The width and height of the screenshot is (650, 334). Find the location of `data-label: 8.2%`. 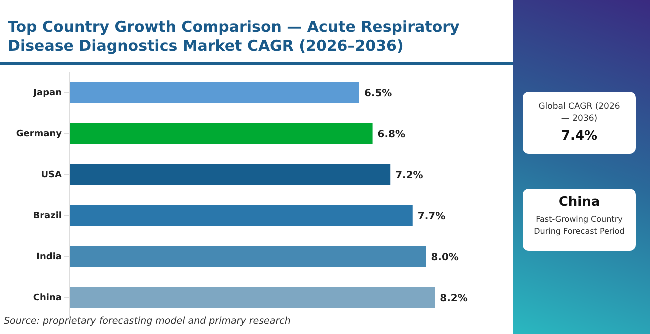

data-label: 8.2% is located at coordinates (454, 298).